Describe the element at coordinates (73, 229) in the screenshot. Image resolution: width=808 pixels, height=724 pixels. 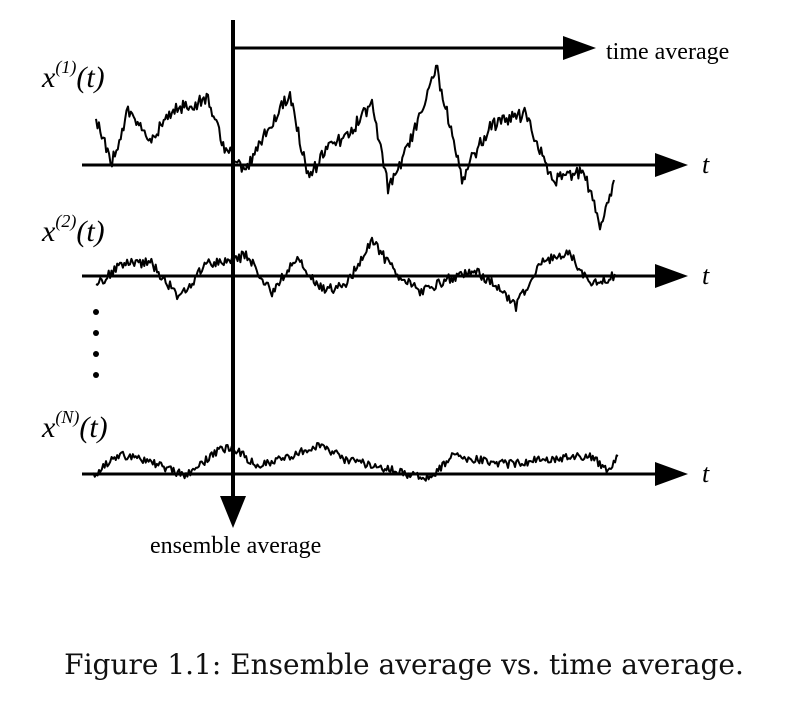
I see `signal-label-2: x(2)(t)` at that location.